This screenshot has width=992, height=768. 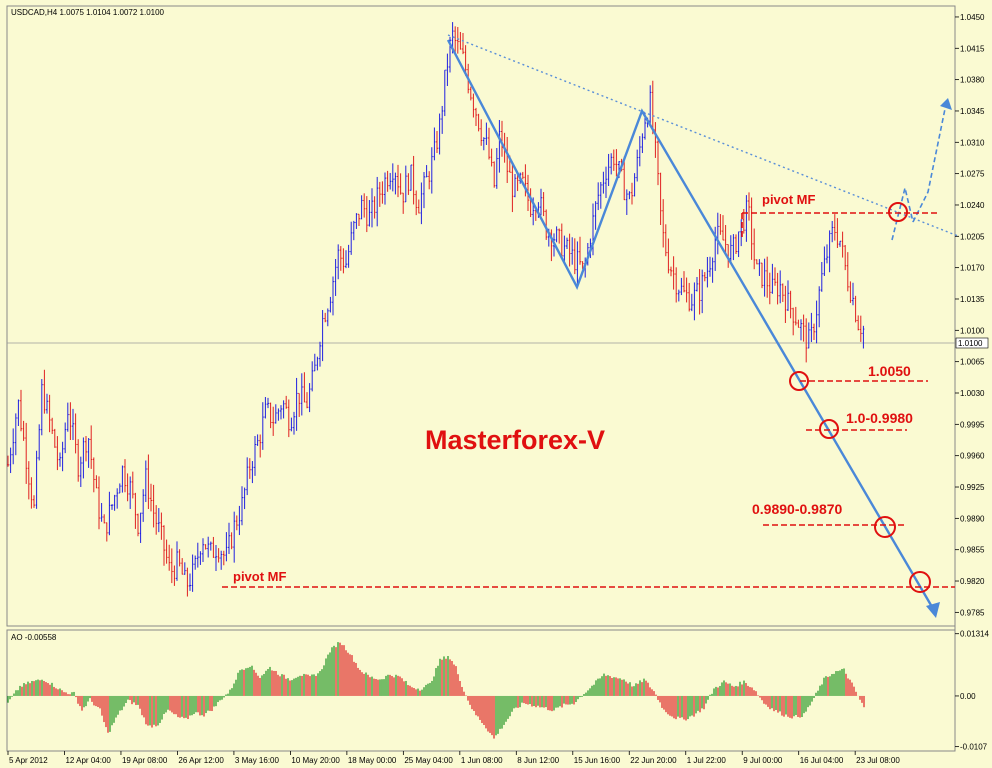 What do you see at coordinates (201, 760) in the screenshot?
I see `time-tick-label: 26 Apr 12:00` at bounding box center [201, 760].